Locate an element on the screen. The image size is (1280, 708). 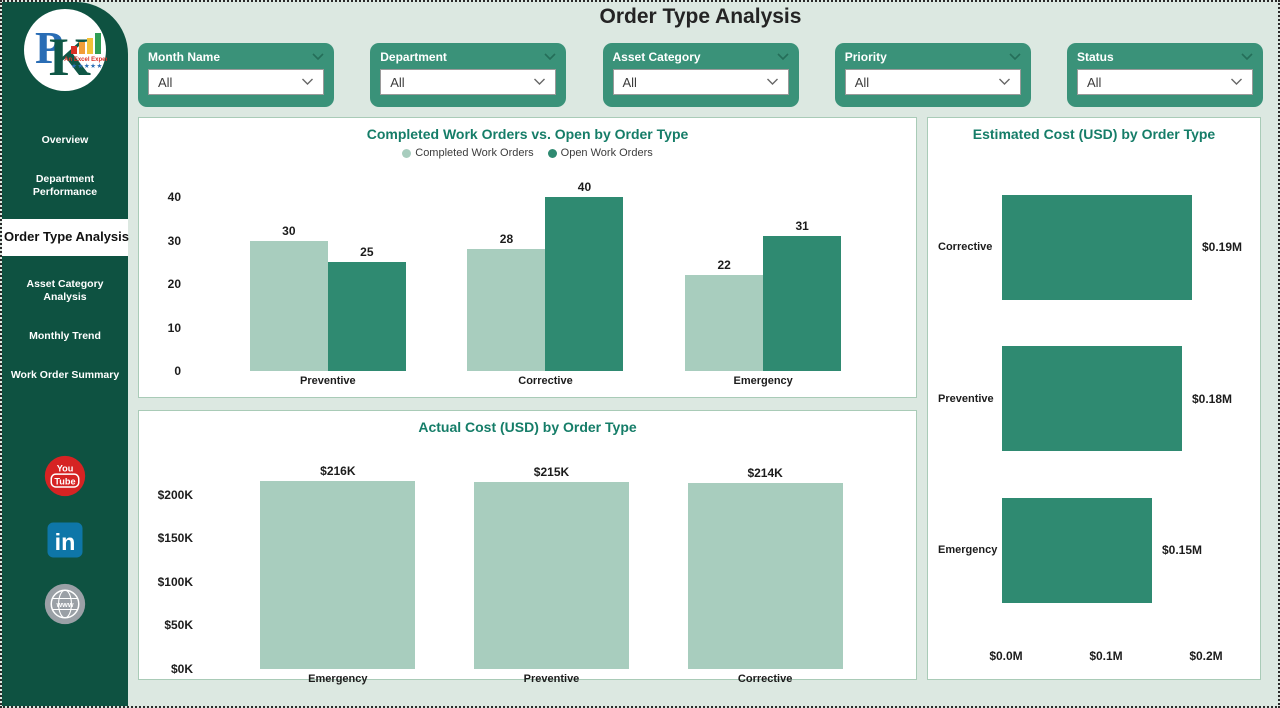
linkedin-icon: in is located at coordinates (65, 540).